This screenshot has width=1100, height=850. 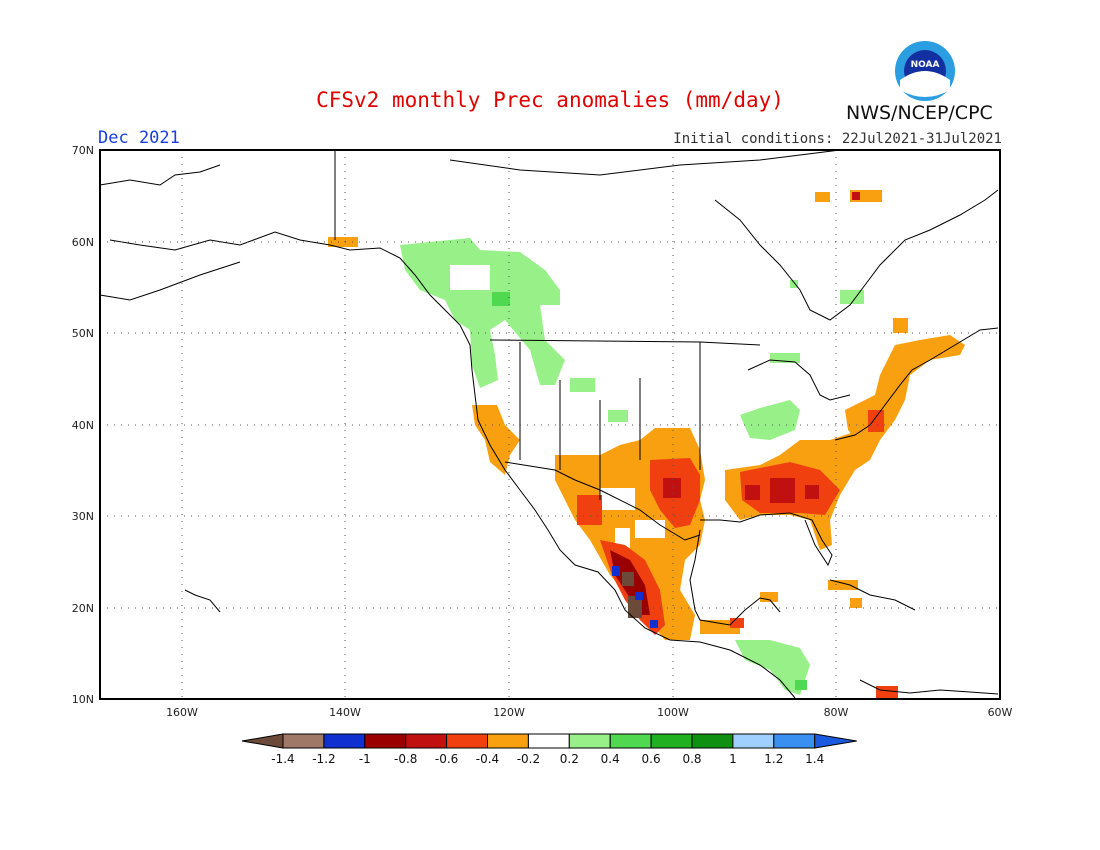 I want to click on lat-label: 10N, so click(x=83, y=699).